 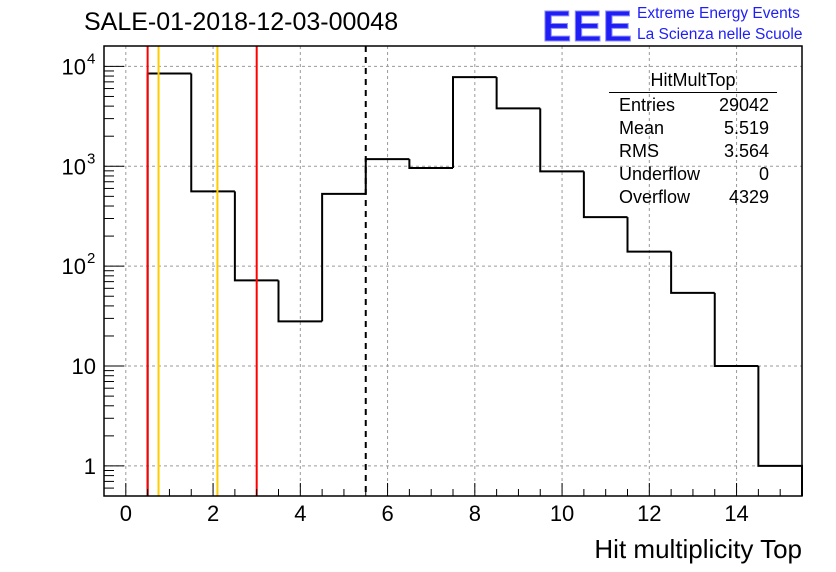 I want to click on x-tick-label: 14, so click(x=736, y=513).